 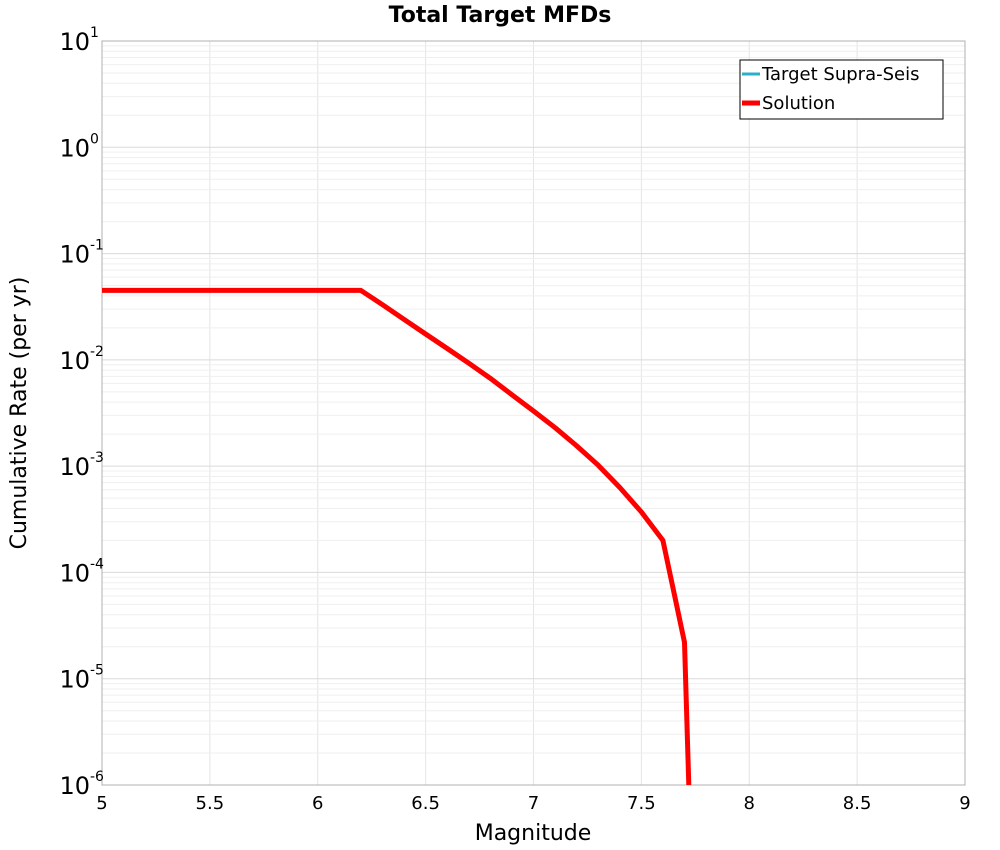 I want to click on x-tick-label: 5.5, so click(x=210, y=803).